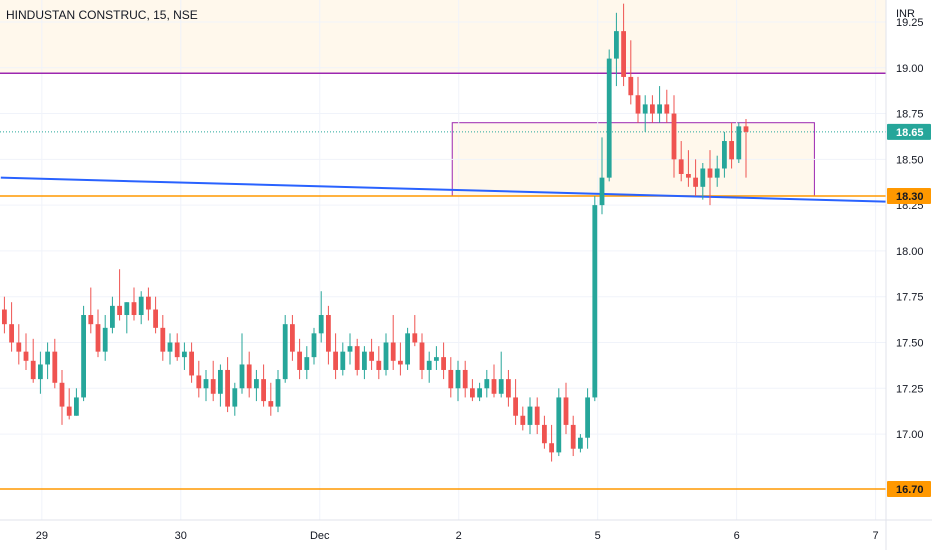 The image size is (932, 550). I want to click on price-badge-1: 16.70, so click(910, 490).